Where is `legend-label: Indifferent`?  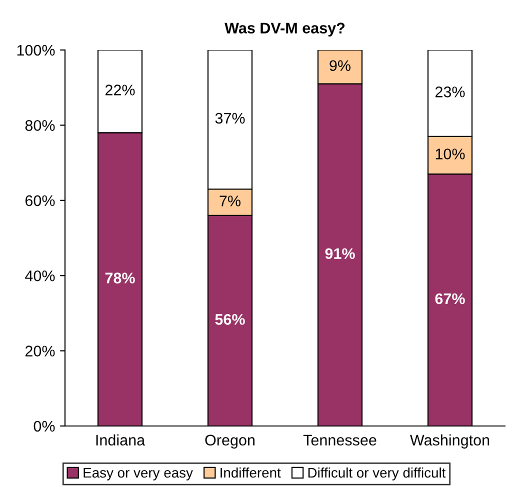
legend-label: Indifferent is located at coordinates (250, 472).